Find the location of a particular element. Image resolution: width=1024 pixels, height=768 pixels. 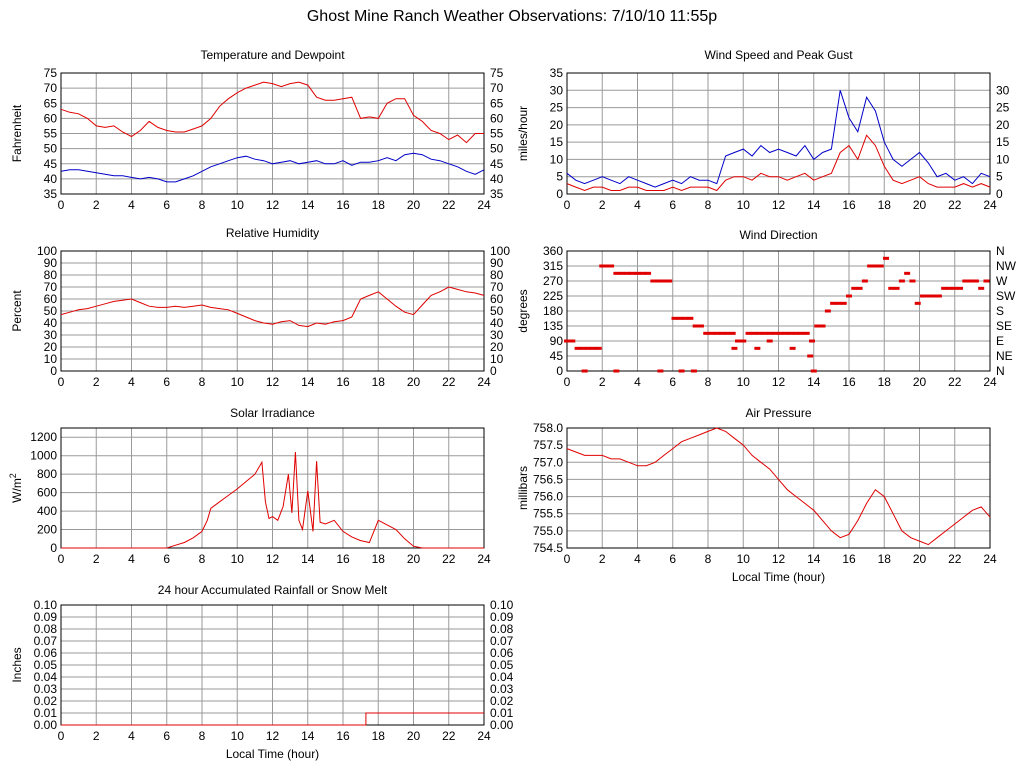

rain-xtick-label: 18 is located at coordinates (379, 736).